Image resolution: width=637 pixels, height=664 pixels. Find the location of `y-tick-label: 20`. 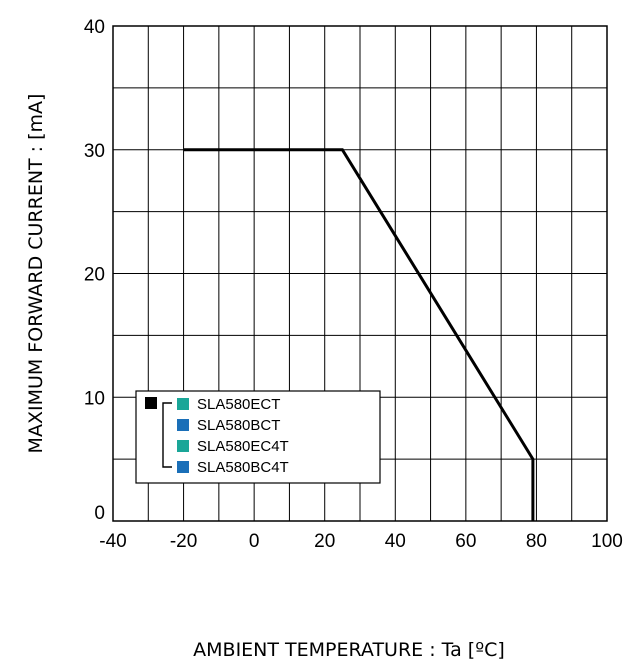

y-tick-label: 20 is located at coordinates (94, 275).